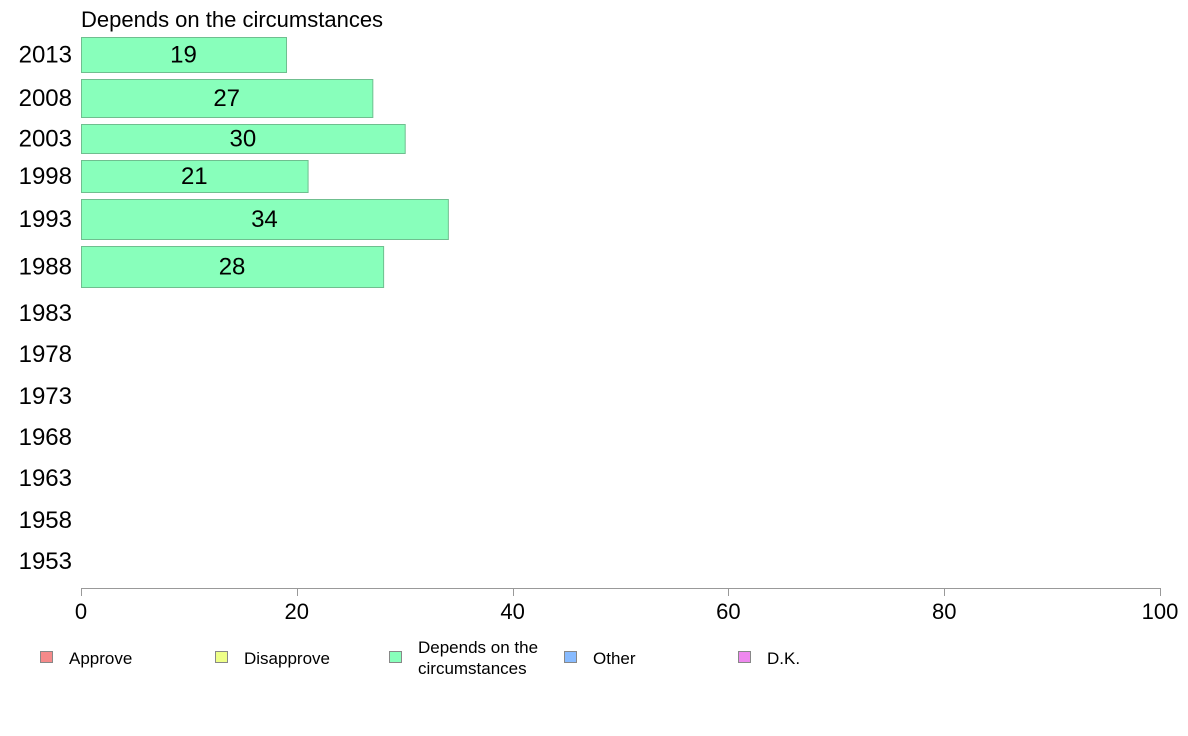 The width and height of the screenshot is (1188, 736). What do you see at coordinates (1160, 611) in the screenshot?
I see `x-tick-label: 100` at bounding box center [1160, 611].